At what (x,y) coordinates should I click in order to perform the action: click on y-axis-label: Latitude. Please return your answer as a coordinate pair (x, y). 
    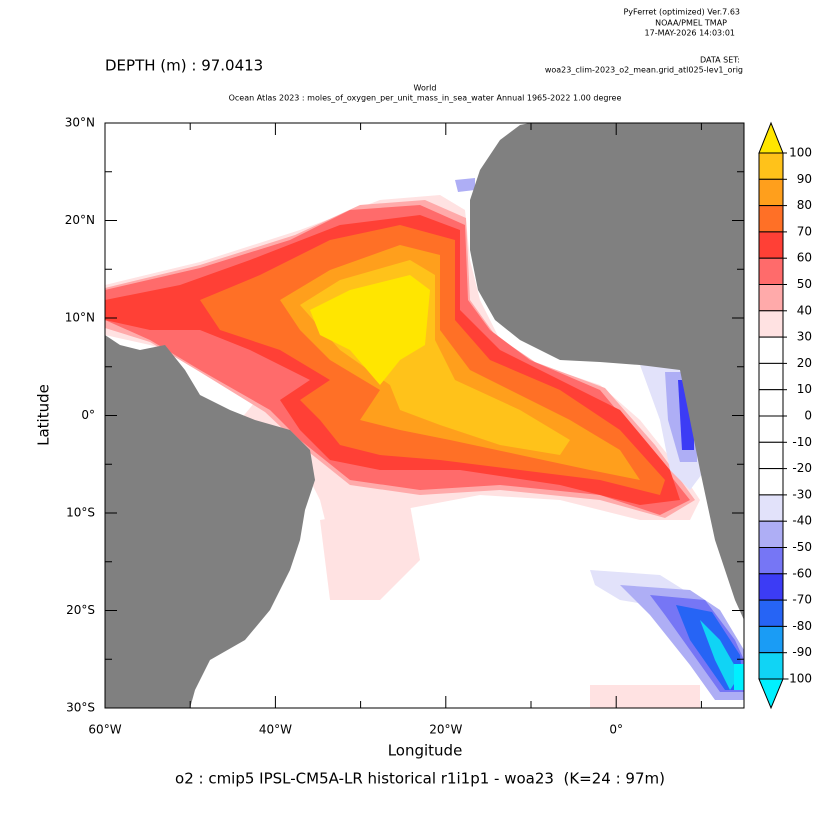
    Looking at the image, I should click on (44, 415).